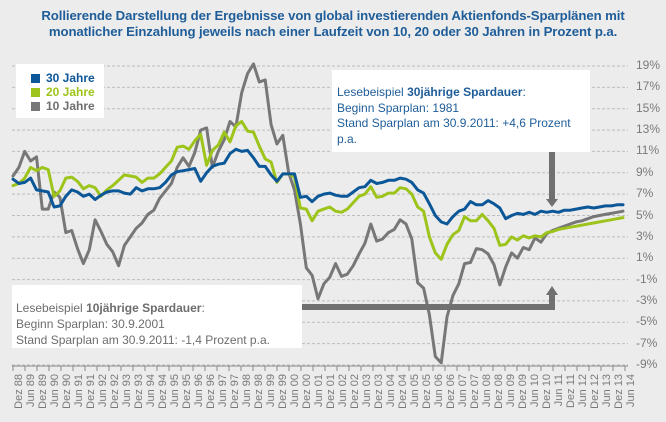 Image resolution: width=666 pixels, height=422 pixels. What do you see at coordinates (648, 107) in the screenshot?
I see `y-tick-label: 15%` at bounding box center [648, 107].